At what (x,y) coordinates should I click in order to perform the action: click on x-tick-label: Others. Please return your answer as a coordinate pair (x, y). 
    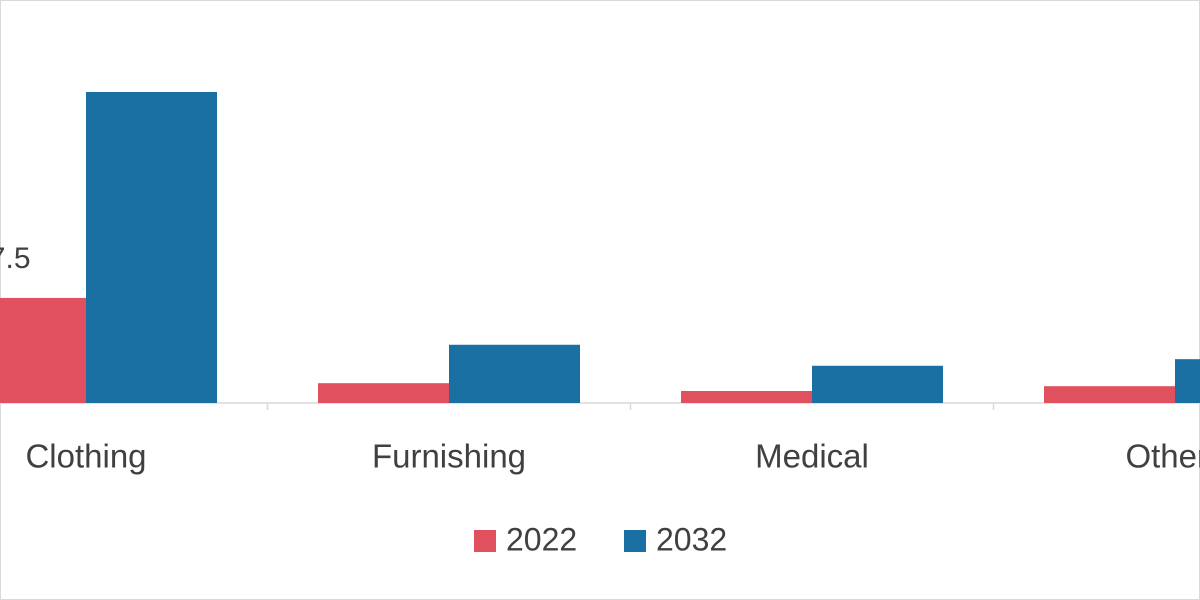
    Looking at the image, I should click on (1162, 456).